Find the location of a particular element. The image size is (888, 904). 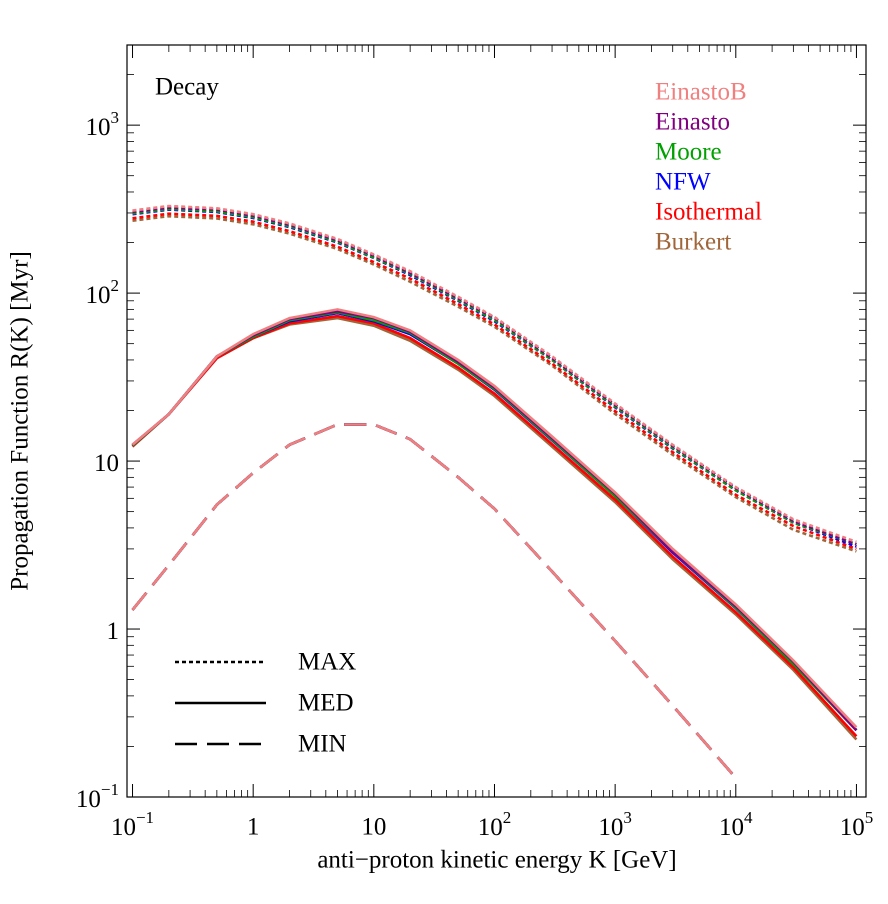

y-axis-label: Propagation Function R(K) [Myr] is located at coordinates (20, 421).